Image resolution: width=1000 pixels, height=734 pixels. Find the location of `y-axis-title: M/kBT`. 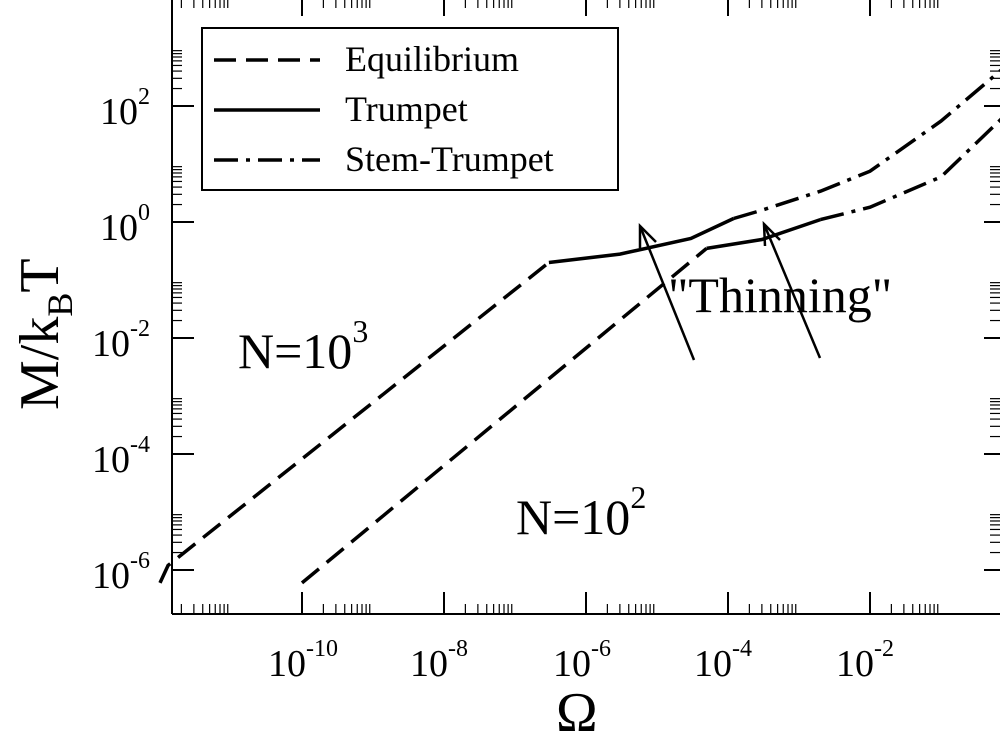

y-axis-title: M/kBT is located at coordinates (44, 334).